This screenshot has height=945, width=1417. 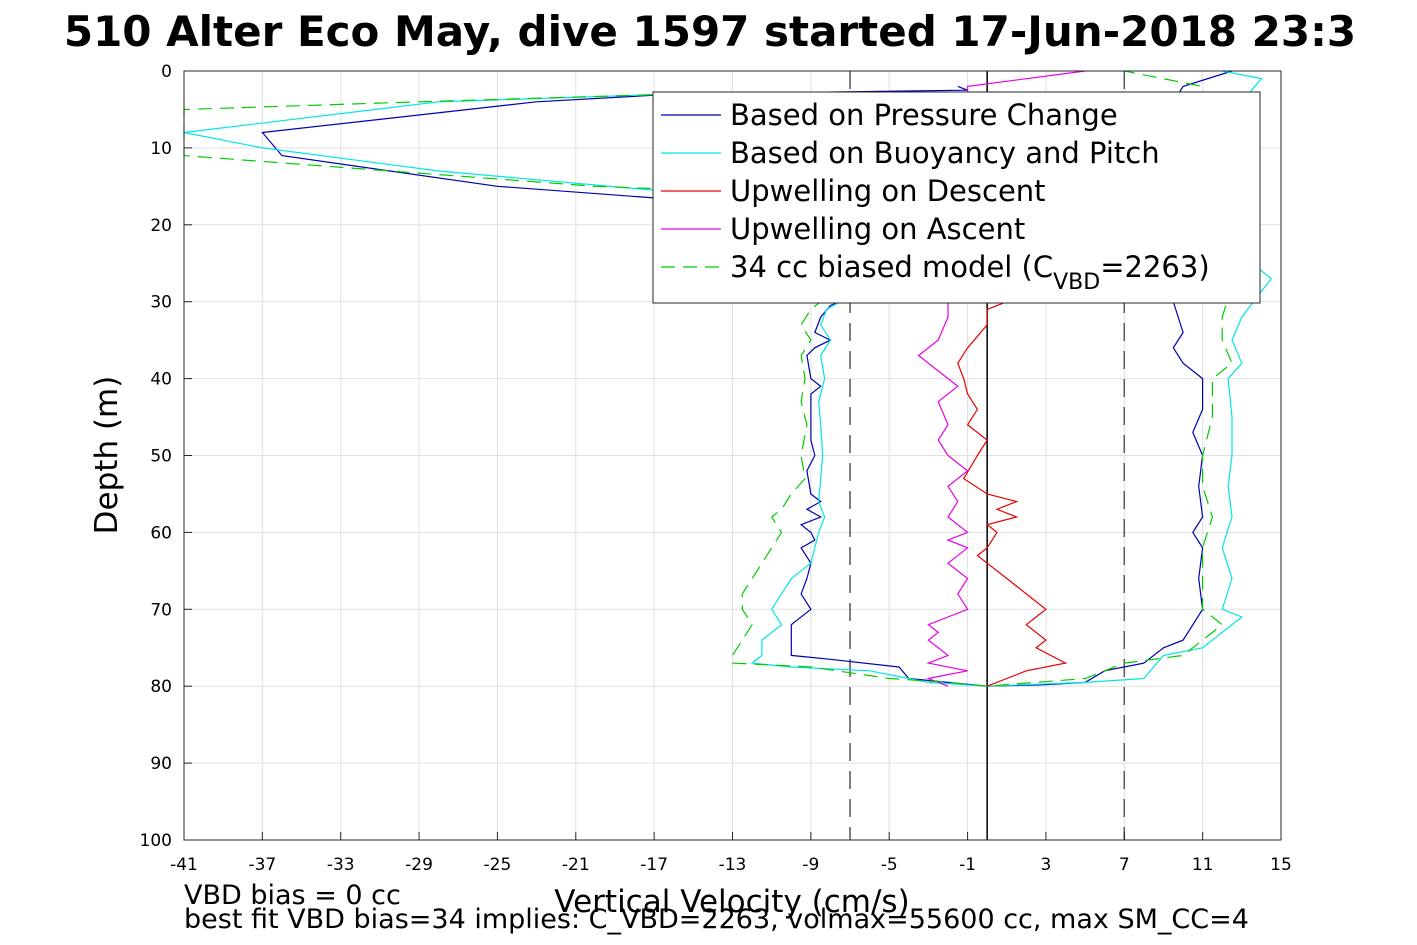 I want to click on legend-label: Upwelling on Descent, so click(x=888, y=191).